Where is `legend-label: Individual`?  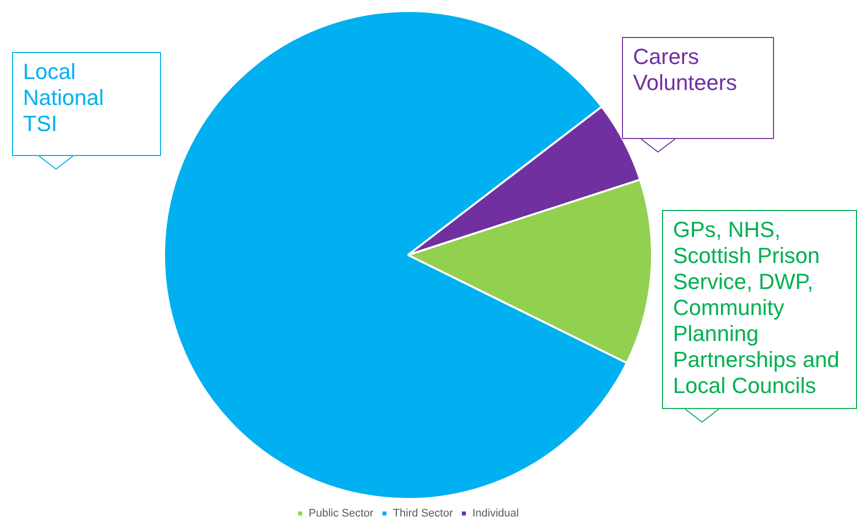
legend-label: Individual is located at coordinates (495, 514).